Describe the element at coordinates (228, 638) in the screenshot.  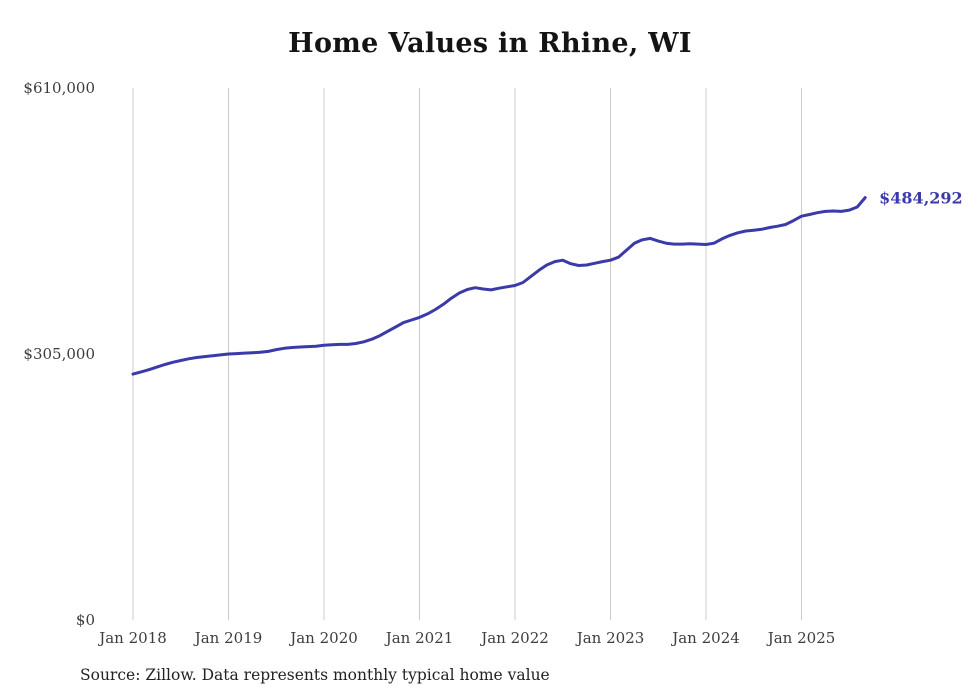
I see `x-axis-label: Jan 2019` at that location.